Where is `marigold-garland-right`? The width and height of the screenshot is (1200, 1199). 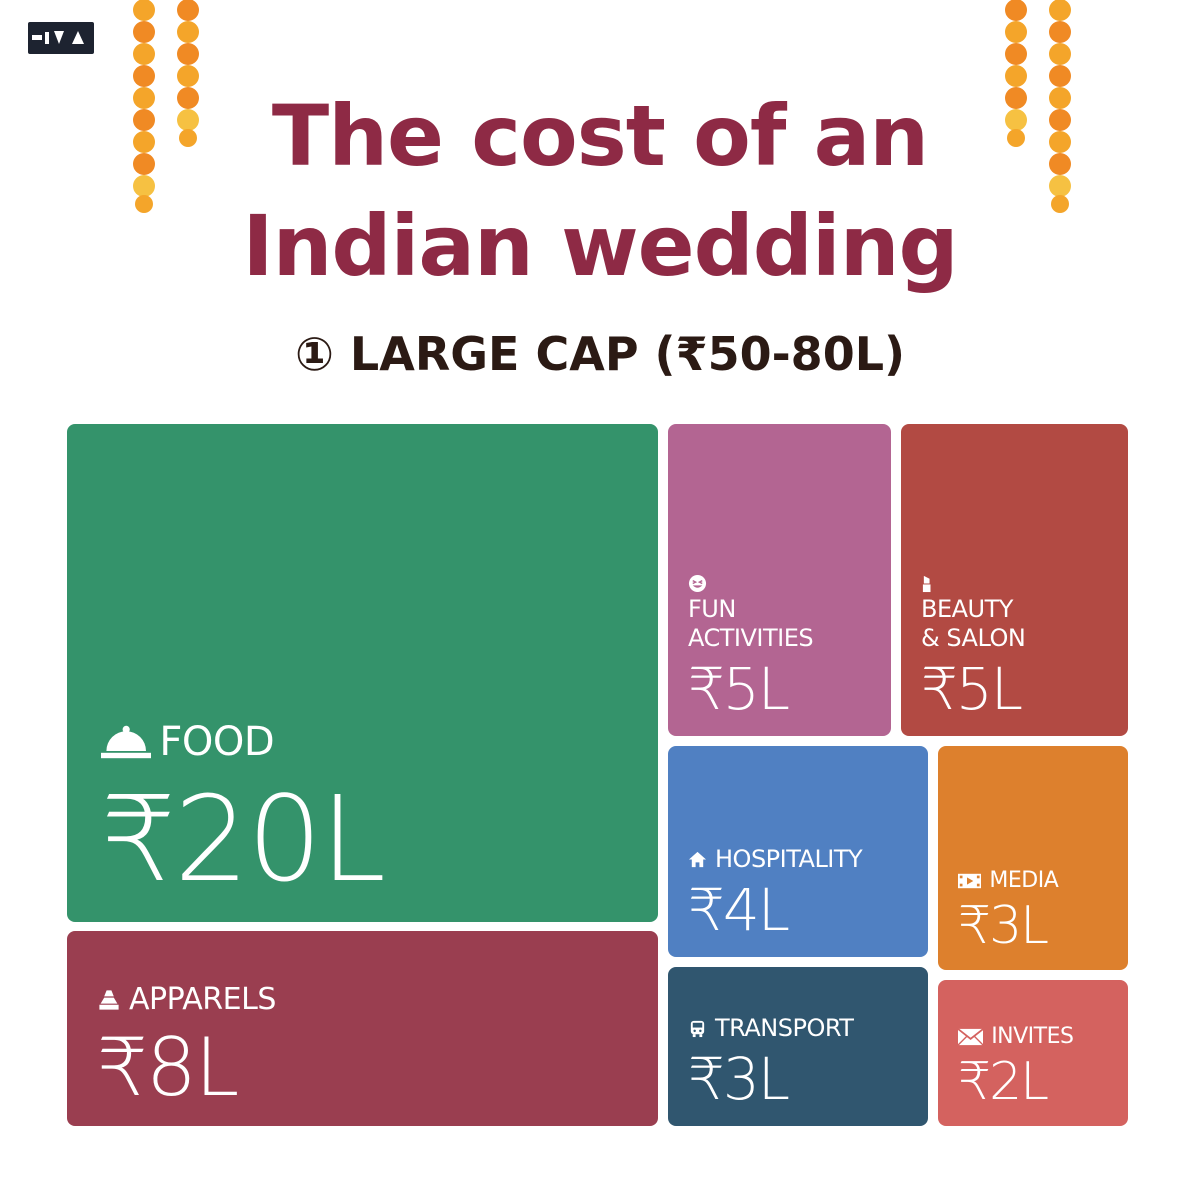 marigold-garland-right is located at coordinates (1038, 106).